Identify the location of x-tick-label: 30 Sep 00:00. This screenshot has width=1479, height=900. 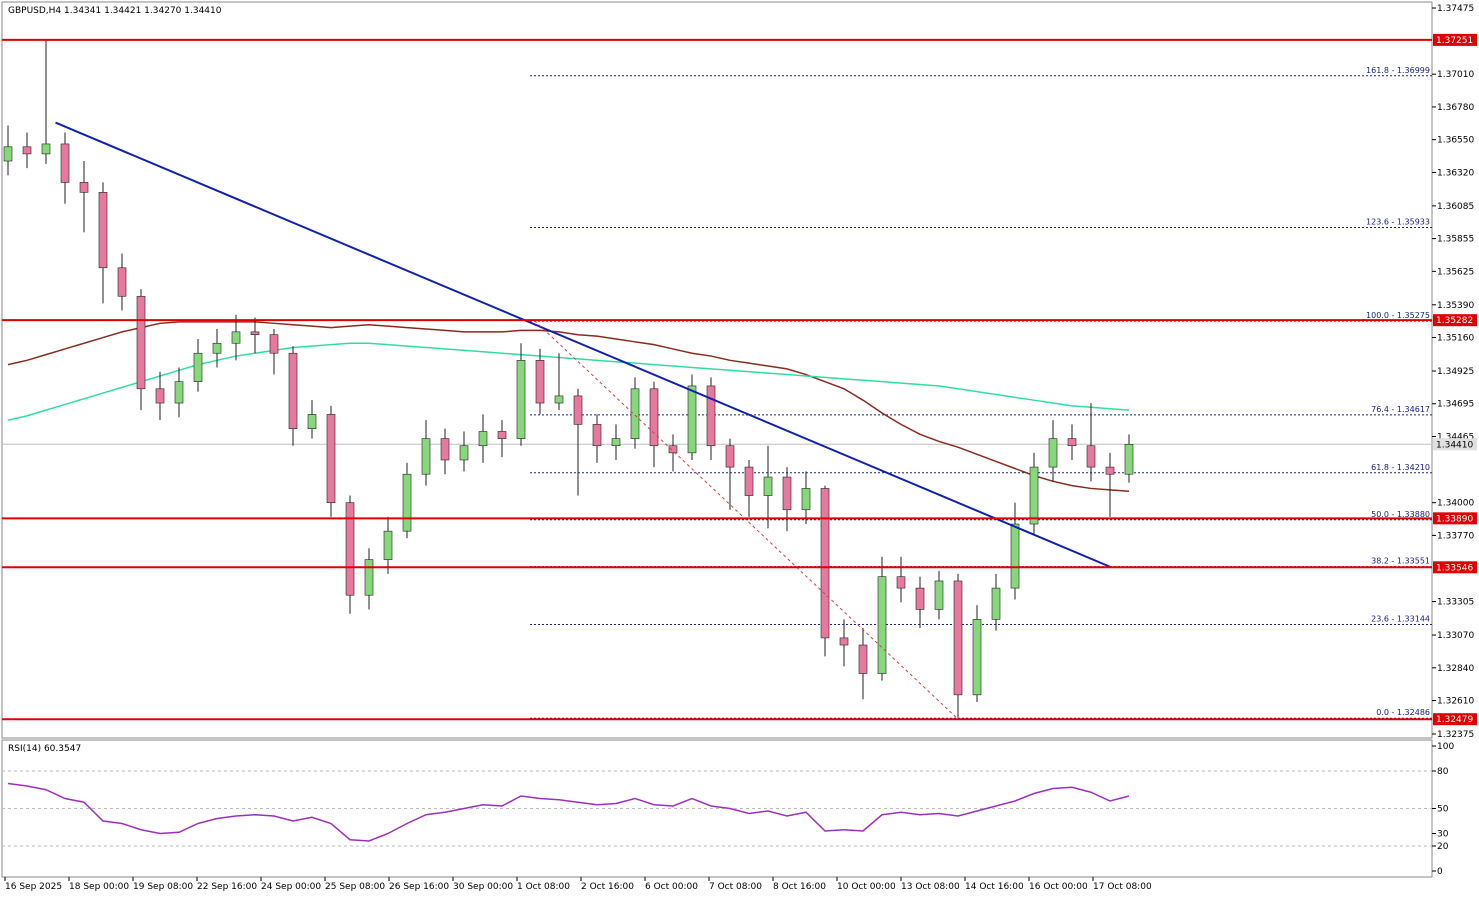
(483, 887).